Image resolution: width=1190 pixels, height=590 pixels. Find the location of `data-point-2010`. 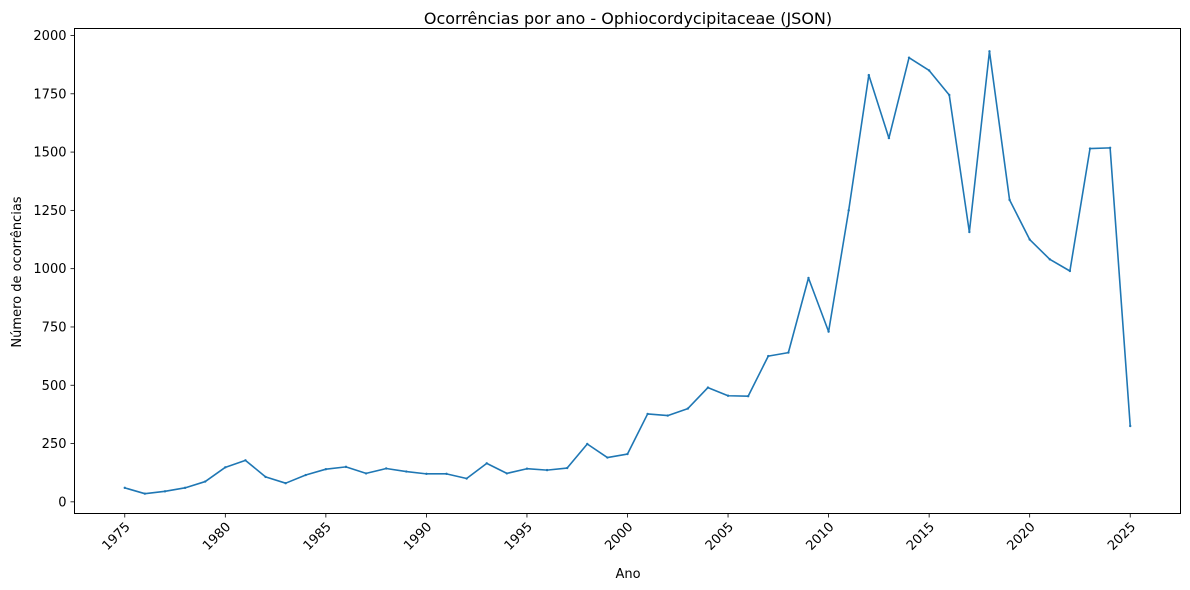

data-point-2010 is located at coordinates (828, 331).